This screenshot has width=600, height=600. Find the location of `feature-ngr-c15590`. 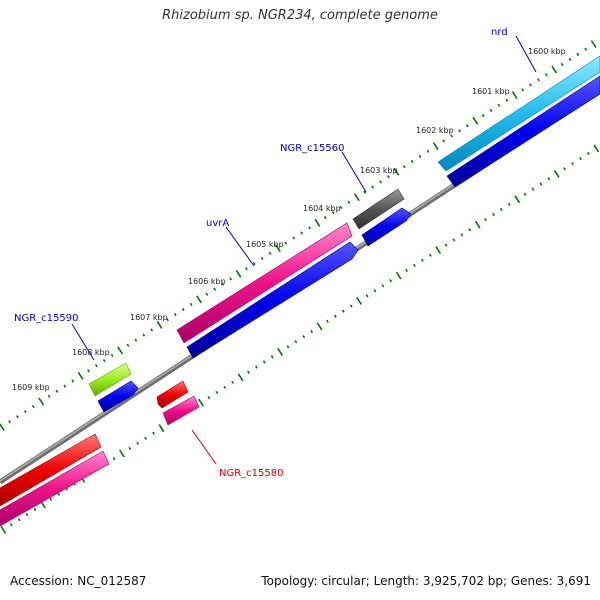

feature-ngr-c15590 is located at coordinates (110, 379).